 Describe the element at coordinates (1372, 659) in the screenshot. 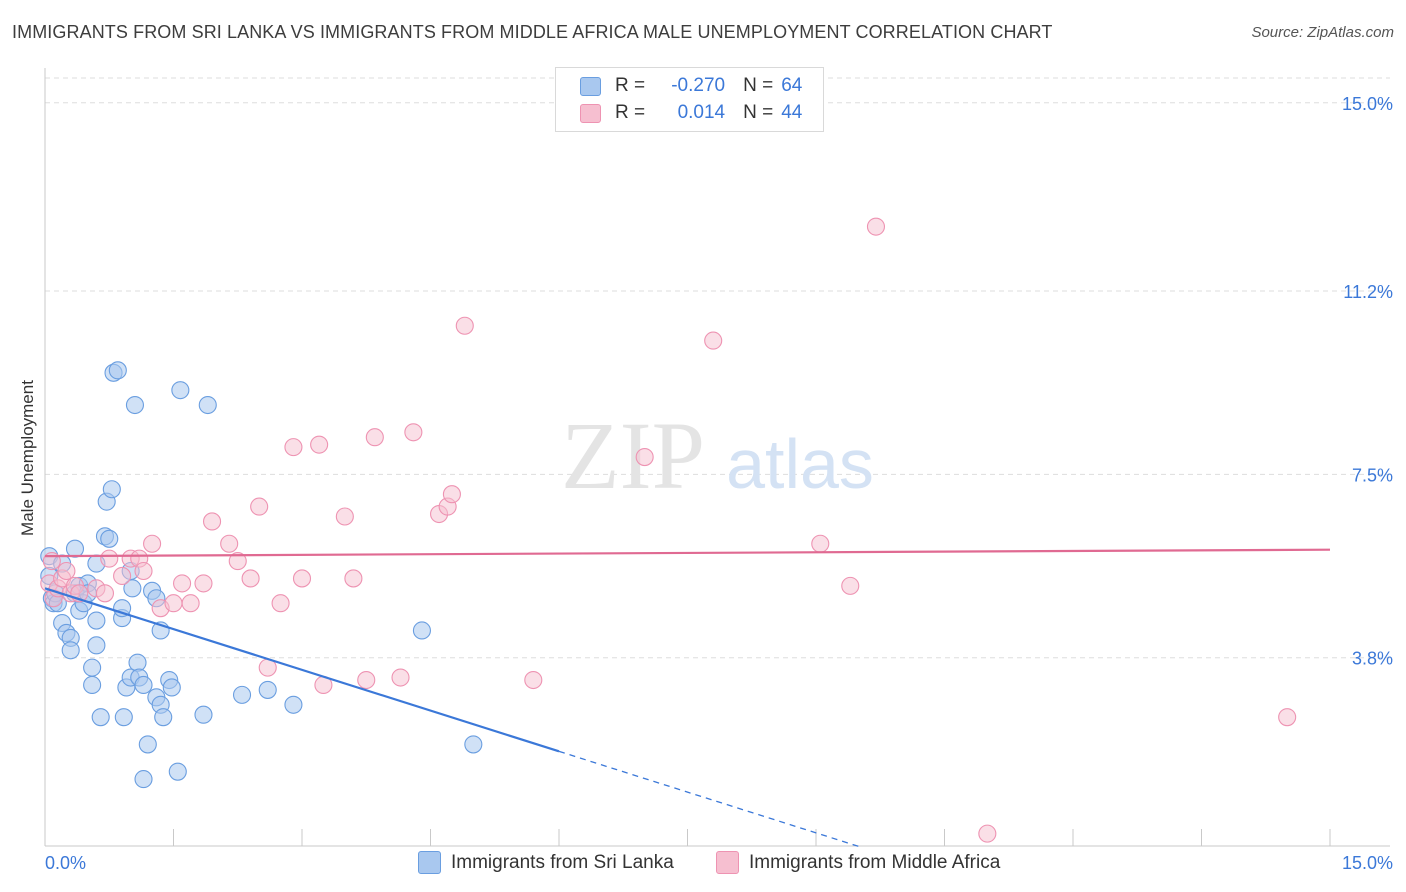

I see `y-tick-label: 3.8%` at that location.